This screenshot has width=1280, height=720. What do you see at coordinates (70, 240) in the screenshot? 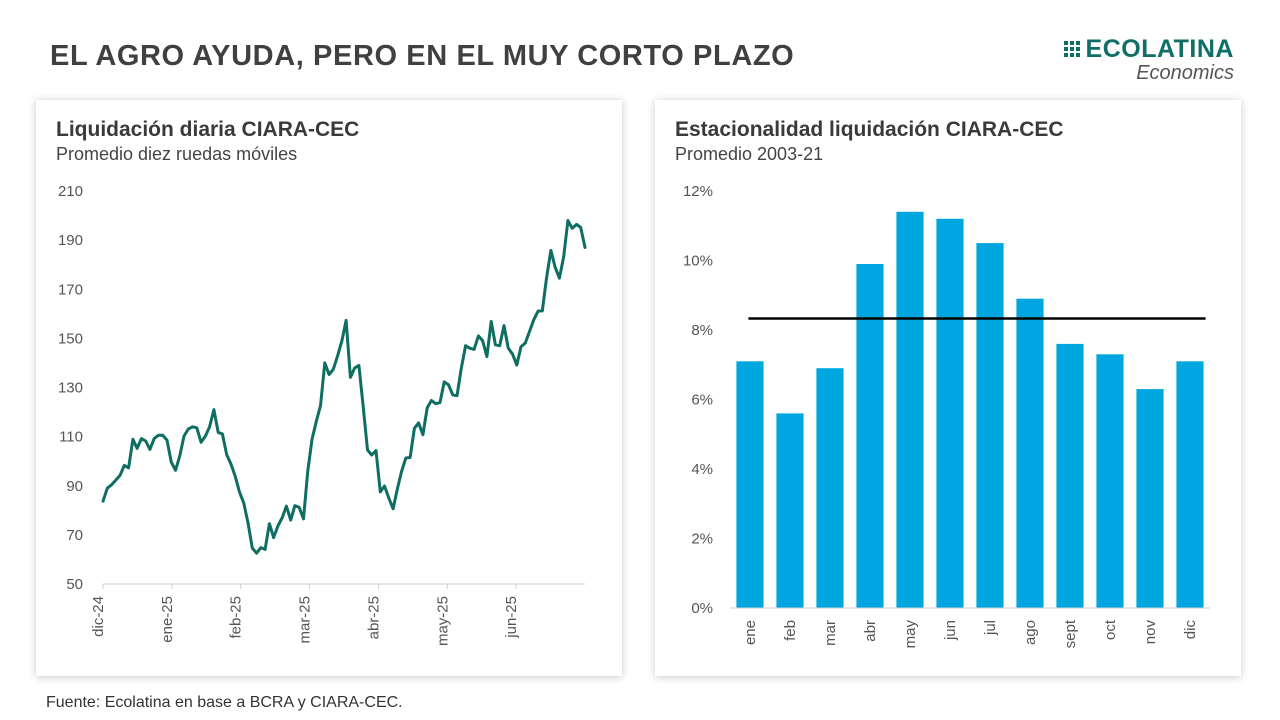
I see `y-tick-label: 190` at bounding box center [70, 240].